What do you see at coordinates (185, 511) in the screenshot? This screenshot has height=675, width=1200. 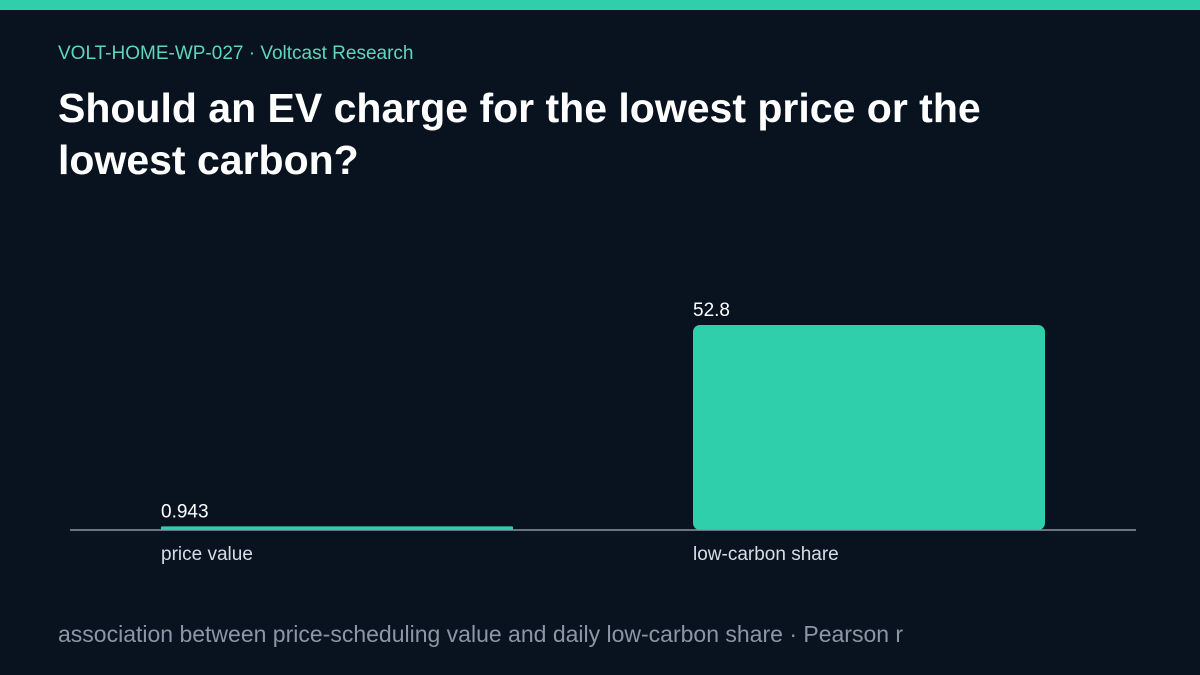 I see `bar-value-label: 0.943` at bounding box center [185, 511].